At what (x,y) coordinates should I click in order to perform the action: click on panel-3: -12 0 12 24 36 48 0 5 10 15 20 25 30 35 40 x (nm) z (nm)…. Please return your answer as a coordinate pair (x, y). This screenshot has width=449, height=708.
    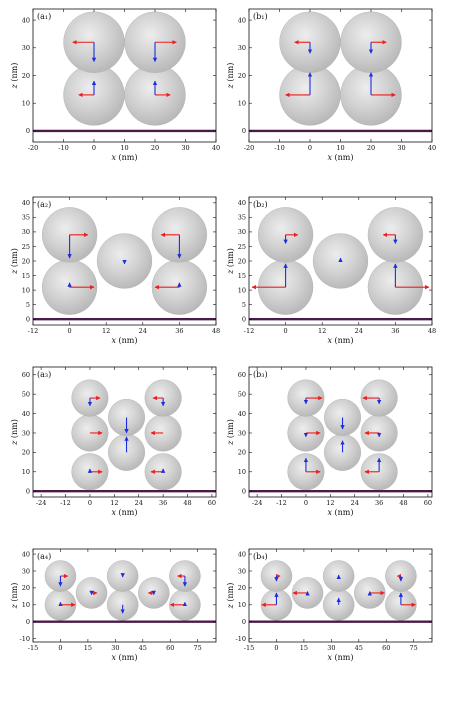
    Looking at the image, I should click on (115, 270).